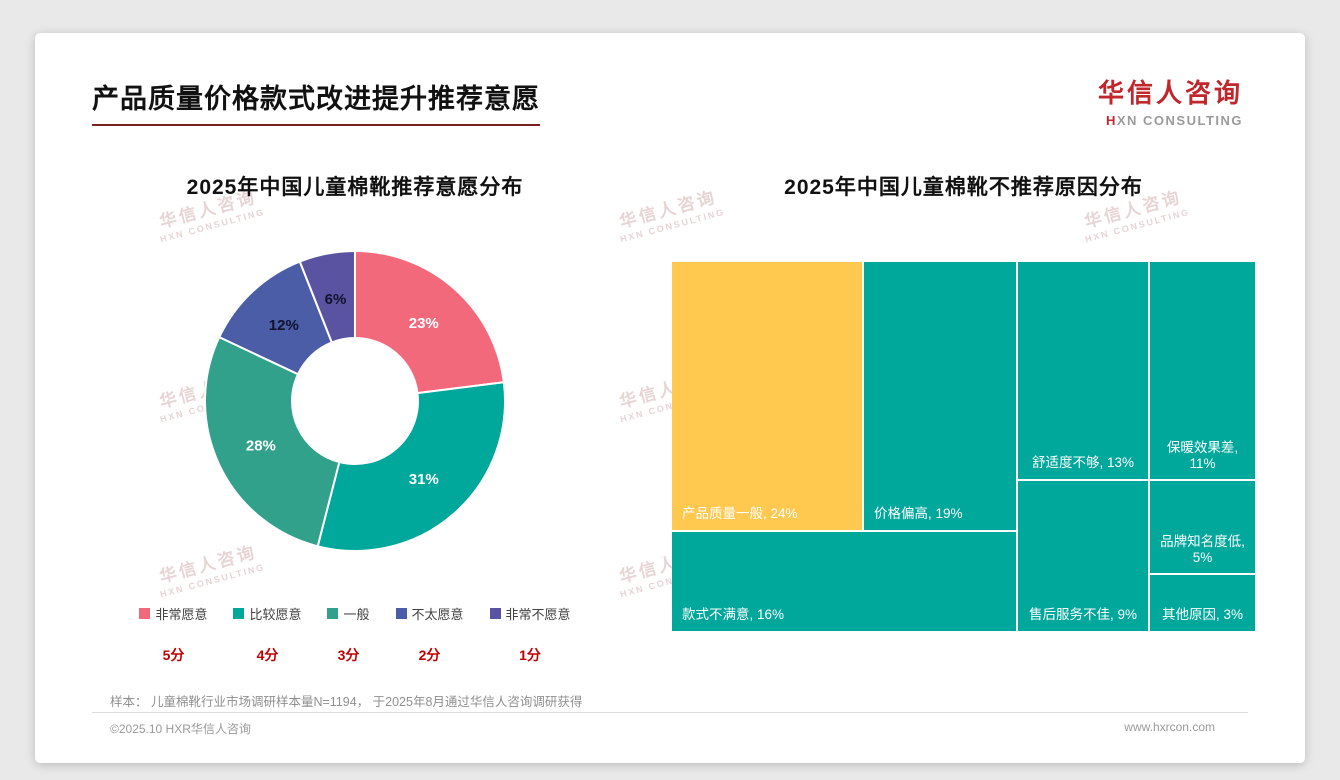  What do you see at coordinates (940, 396) in the screenshot?
I see `treemap-cell: 价格偏高, 19%` at bounding box center [940, 396].